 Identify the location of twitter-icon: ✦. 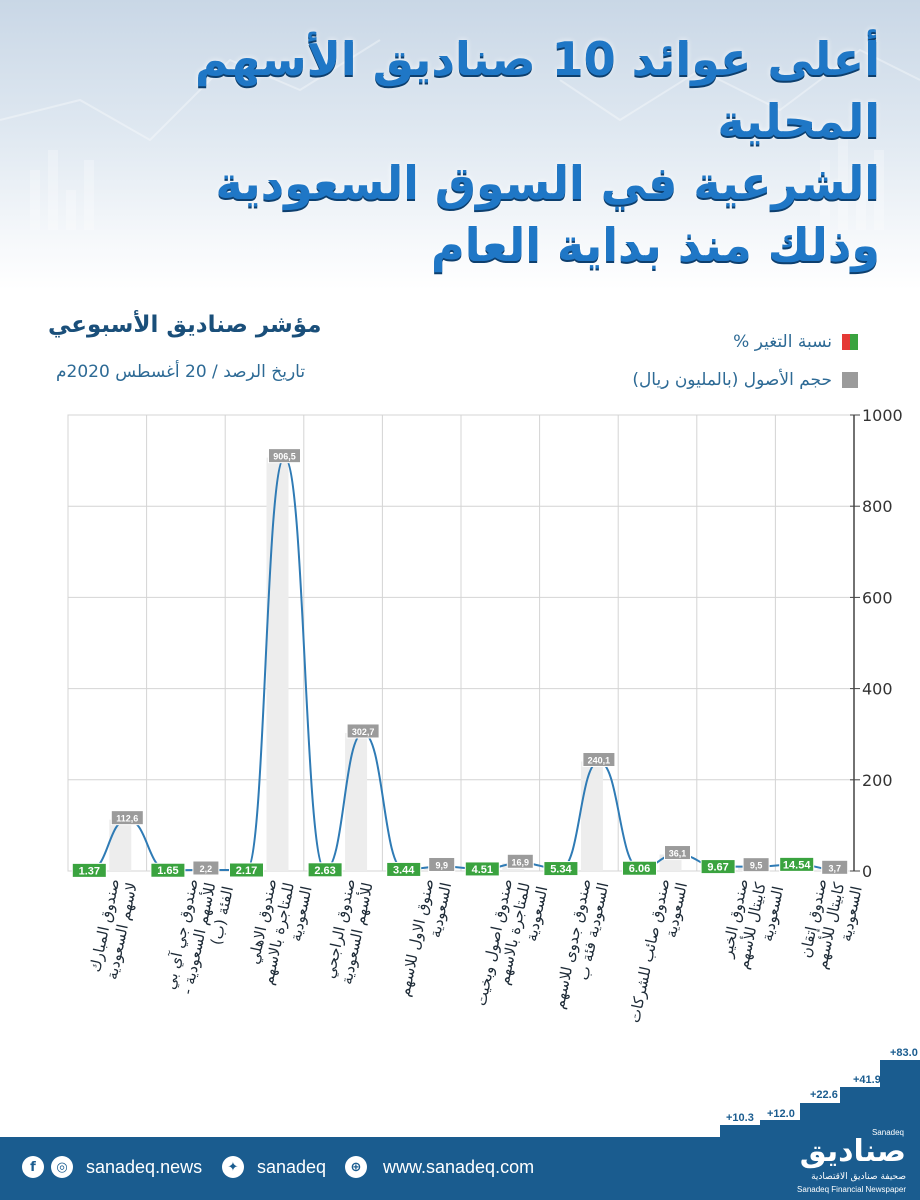
(233, 1167).